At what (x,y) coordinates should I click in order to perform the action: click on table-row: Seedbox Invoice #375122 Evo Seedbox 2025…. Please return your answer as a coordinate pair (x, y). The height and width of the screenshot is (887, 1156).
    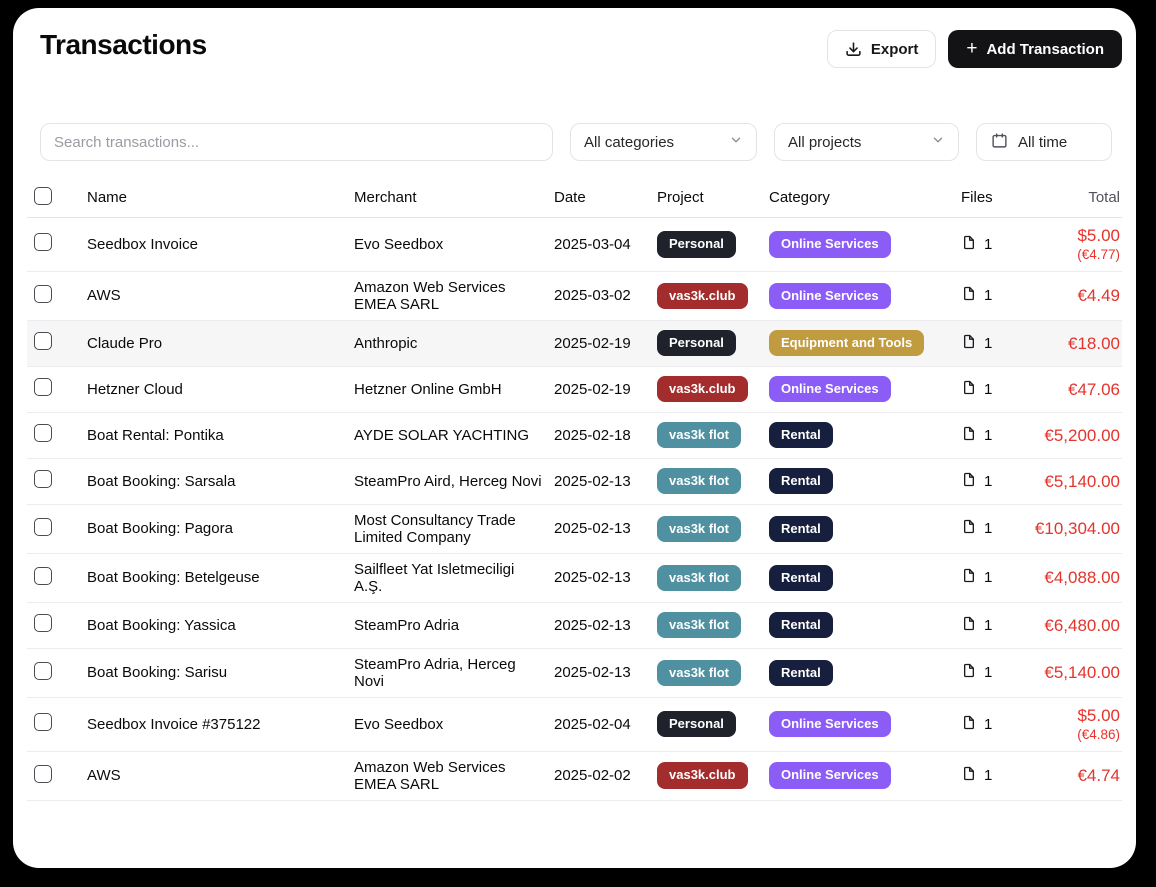
    Looking at the image, I should click on (574, 724).